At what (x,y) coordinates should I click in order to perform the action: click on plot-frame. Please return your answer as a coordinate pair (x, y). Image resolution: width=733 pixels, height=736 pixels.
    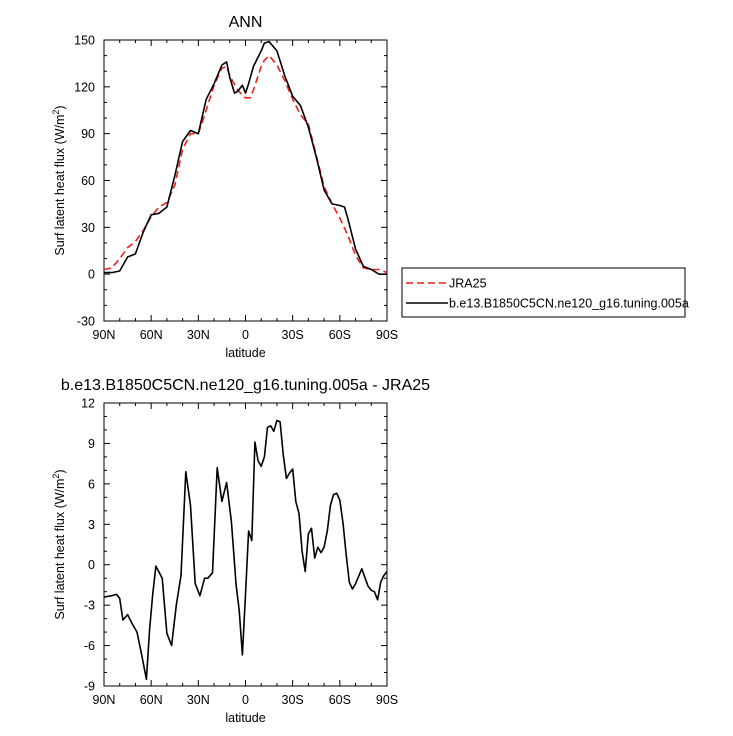
    Looking at the image, I should click on (245, 180).